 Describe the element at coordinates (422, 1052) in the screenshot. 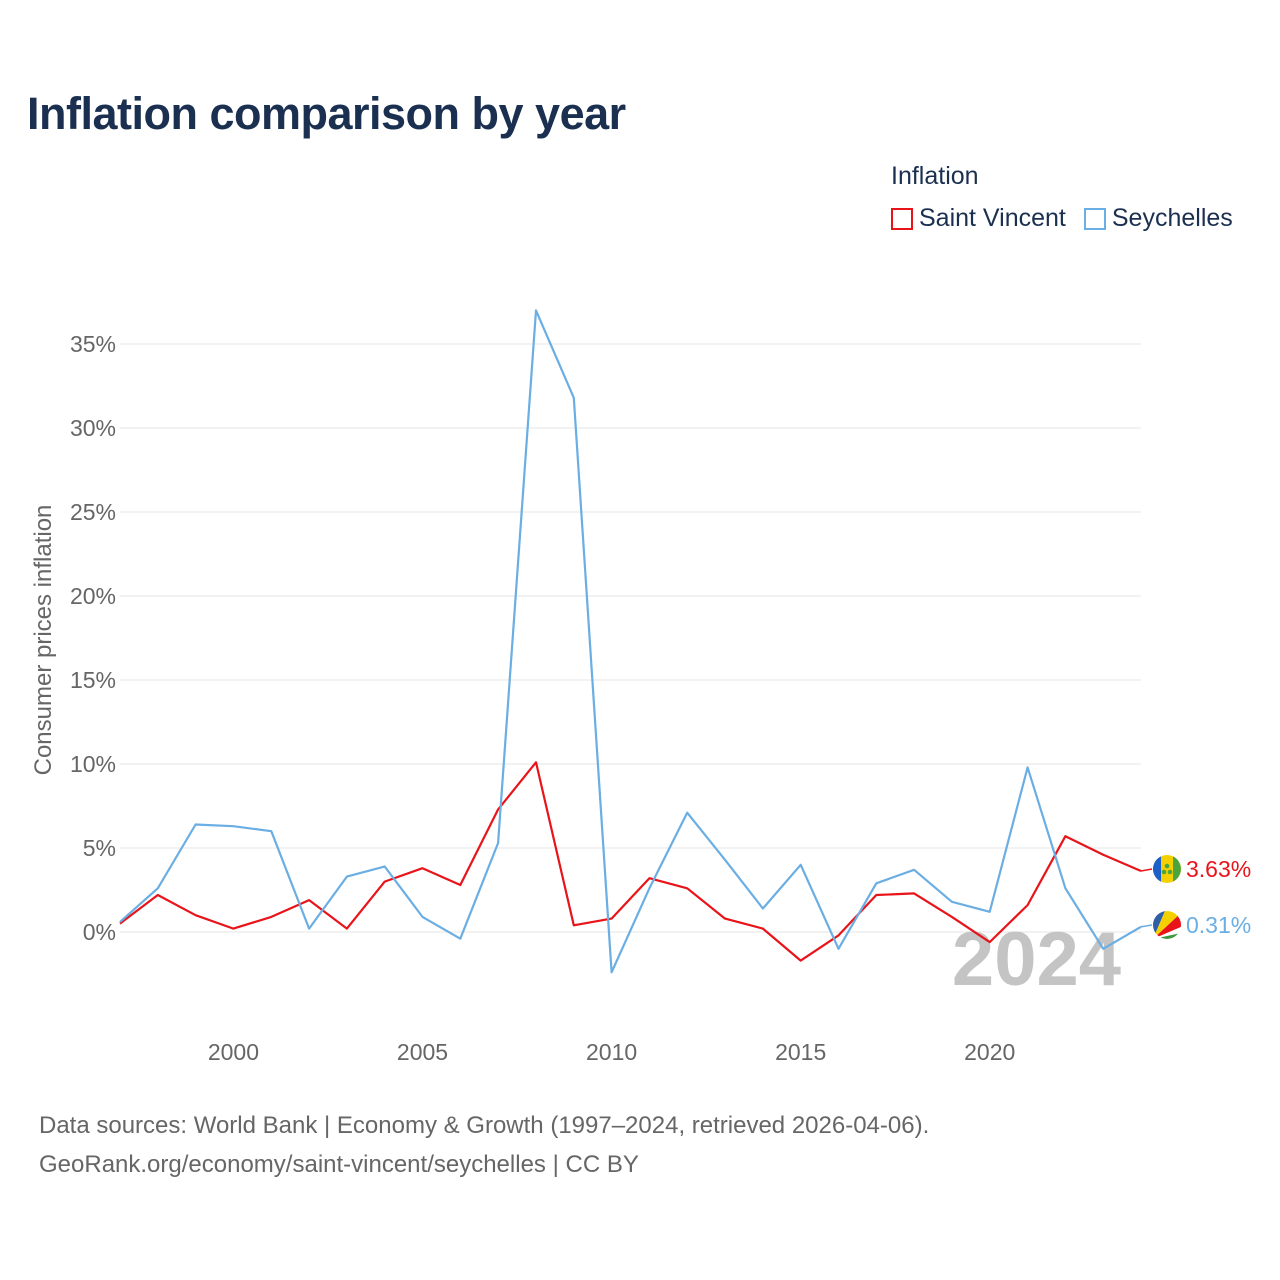

I see `x-tick-label: 2005` at that location.